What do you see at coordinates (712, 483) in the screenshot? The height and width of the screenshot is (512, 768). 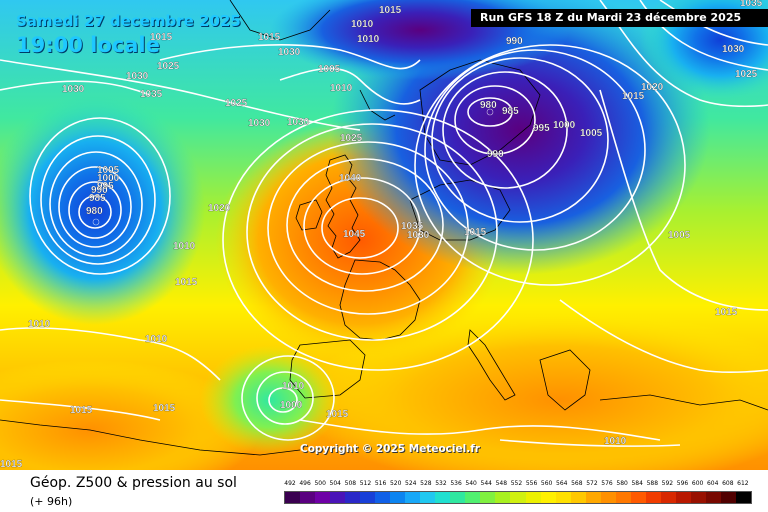 I see `color-scale-label: 604` at bounding box center [712, 483].